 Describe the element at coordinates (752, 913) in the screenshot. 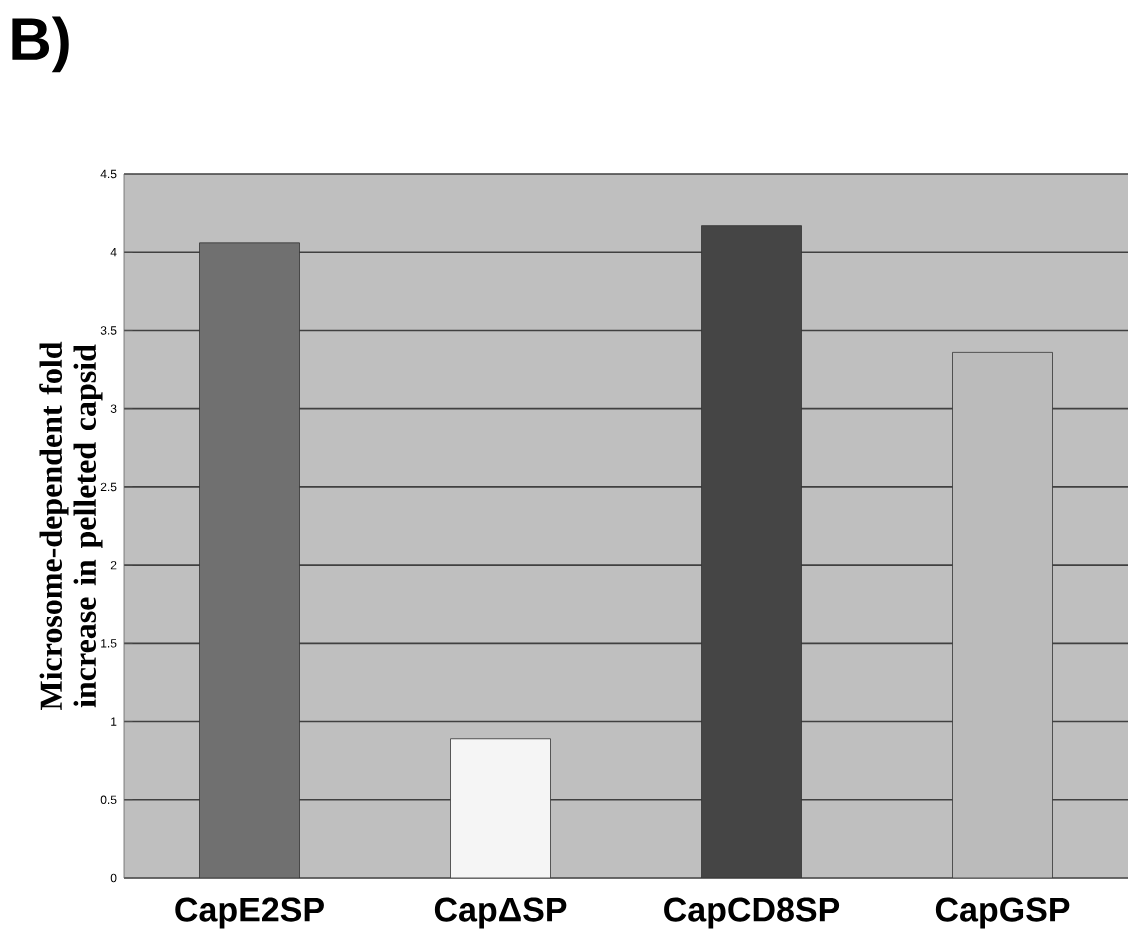

I see `x-tick-label: CapCD8SP` at that location.